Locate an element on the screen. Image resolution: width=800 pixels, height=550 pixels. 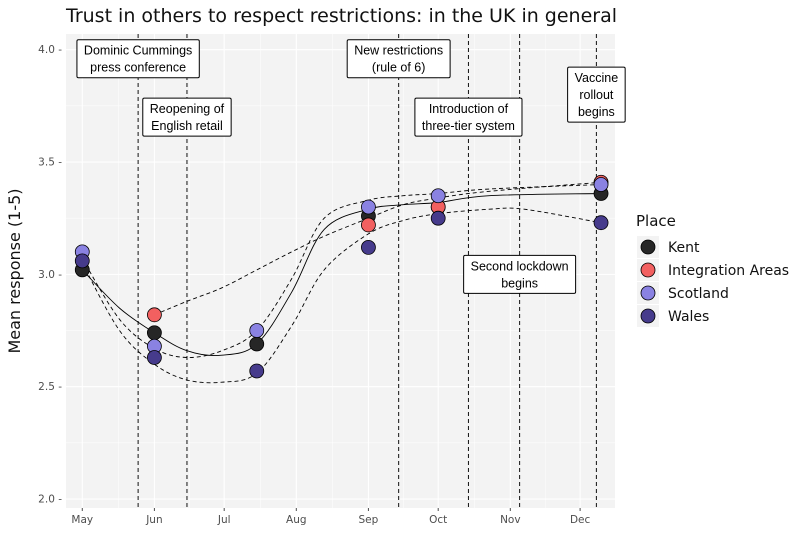
y-tick-label: 4.0 - is located at coordinates (50, 50).